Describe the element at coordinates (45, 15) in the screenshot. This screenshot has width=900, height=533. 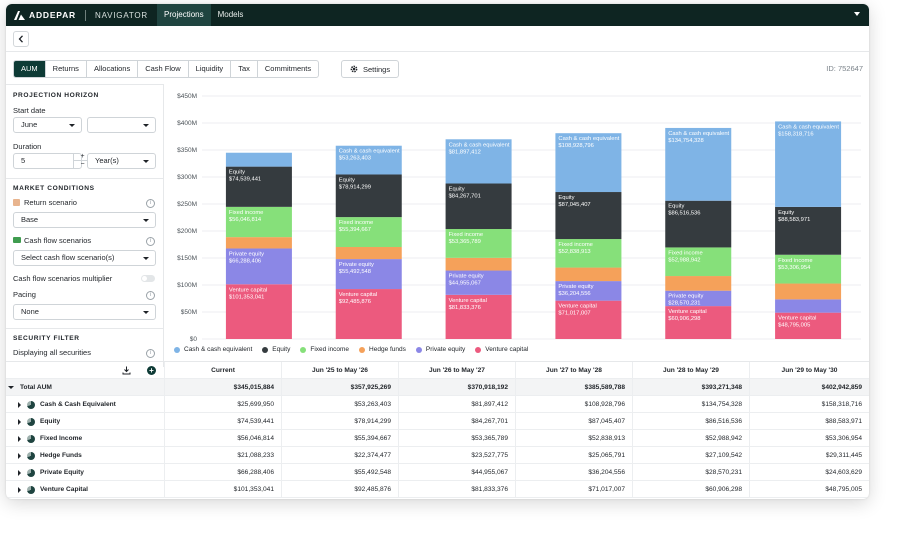
I see `brand-logo: ADDEPAR` at that location.